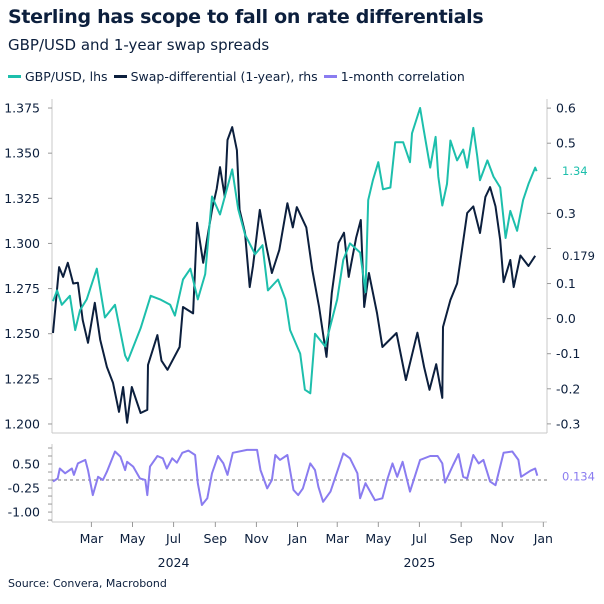 This screenshot has height=604, width=604. Describe the element at coordinates (402, 76) in the screenshot. I see `legend-label-correlation: 1-month correlation` at that location.